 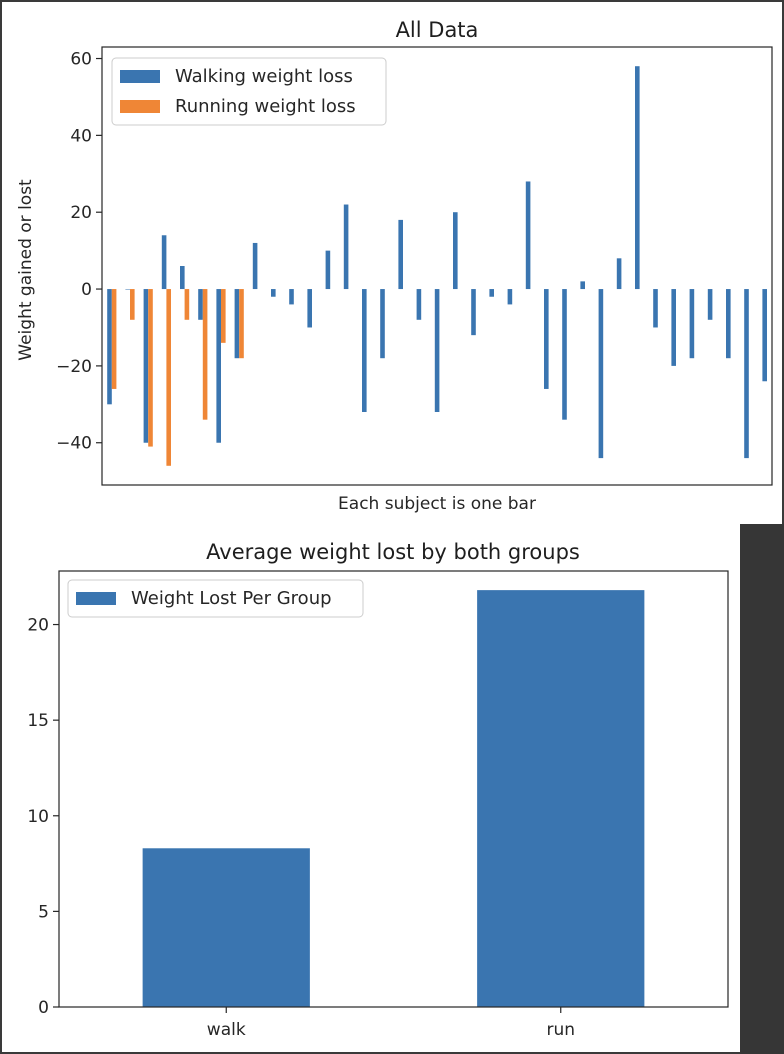 What do you see at coordinates (43, 912) in the screenshot?
I see `y-tick-label: 5` at bounding box center [43, 912].